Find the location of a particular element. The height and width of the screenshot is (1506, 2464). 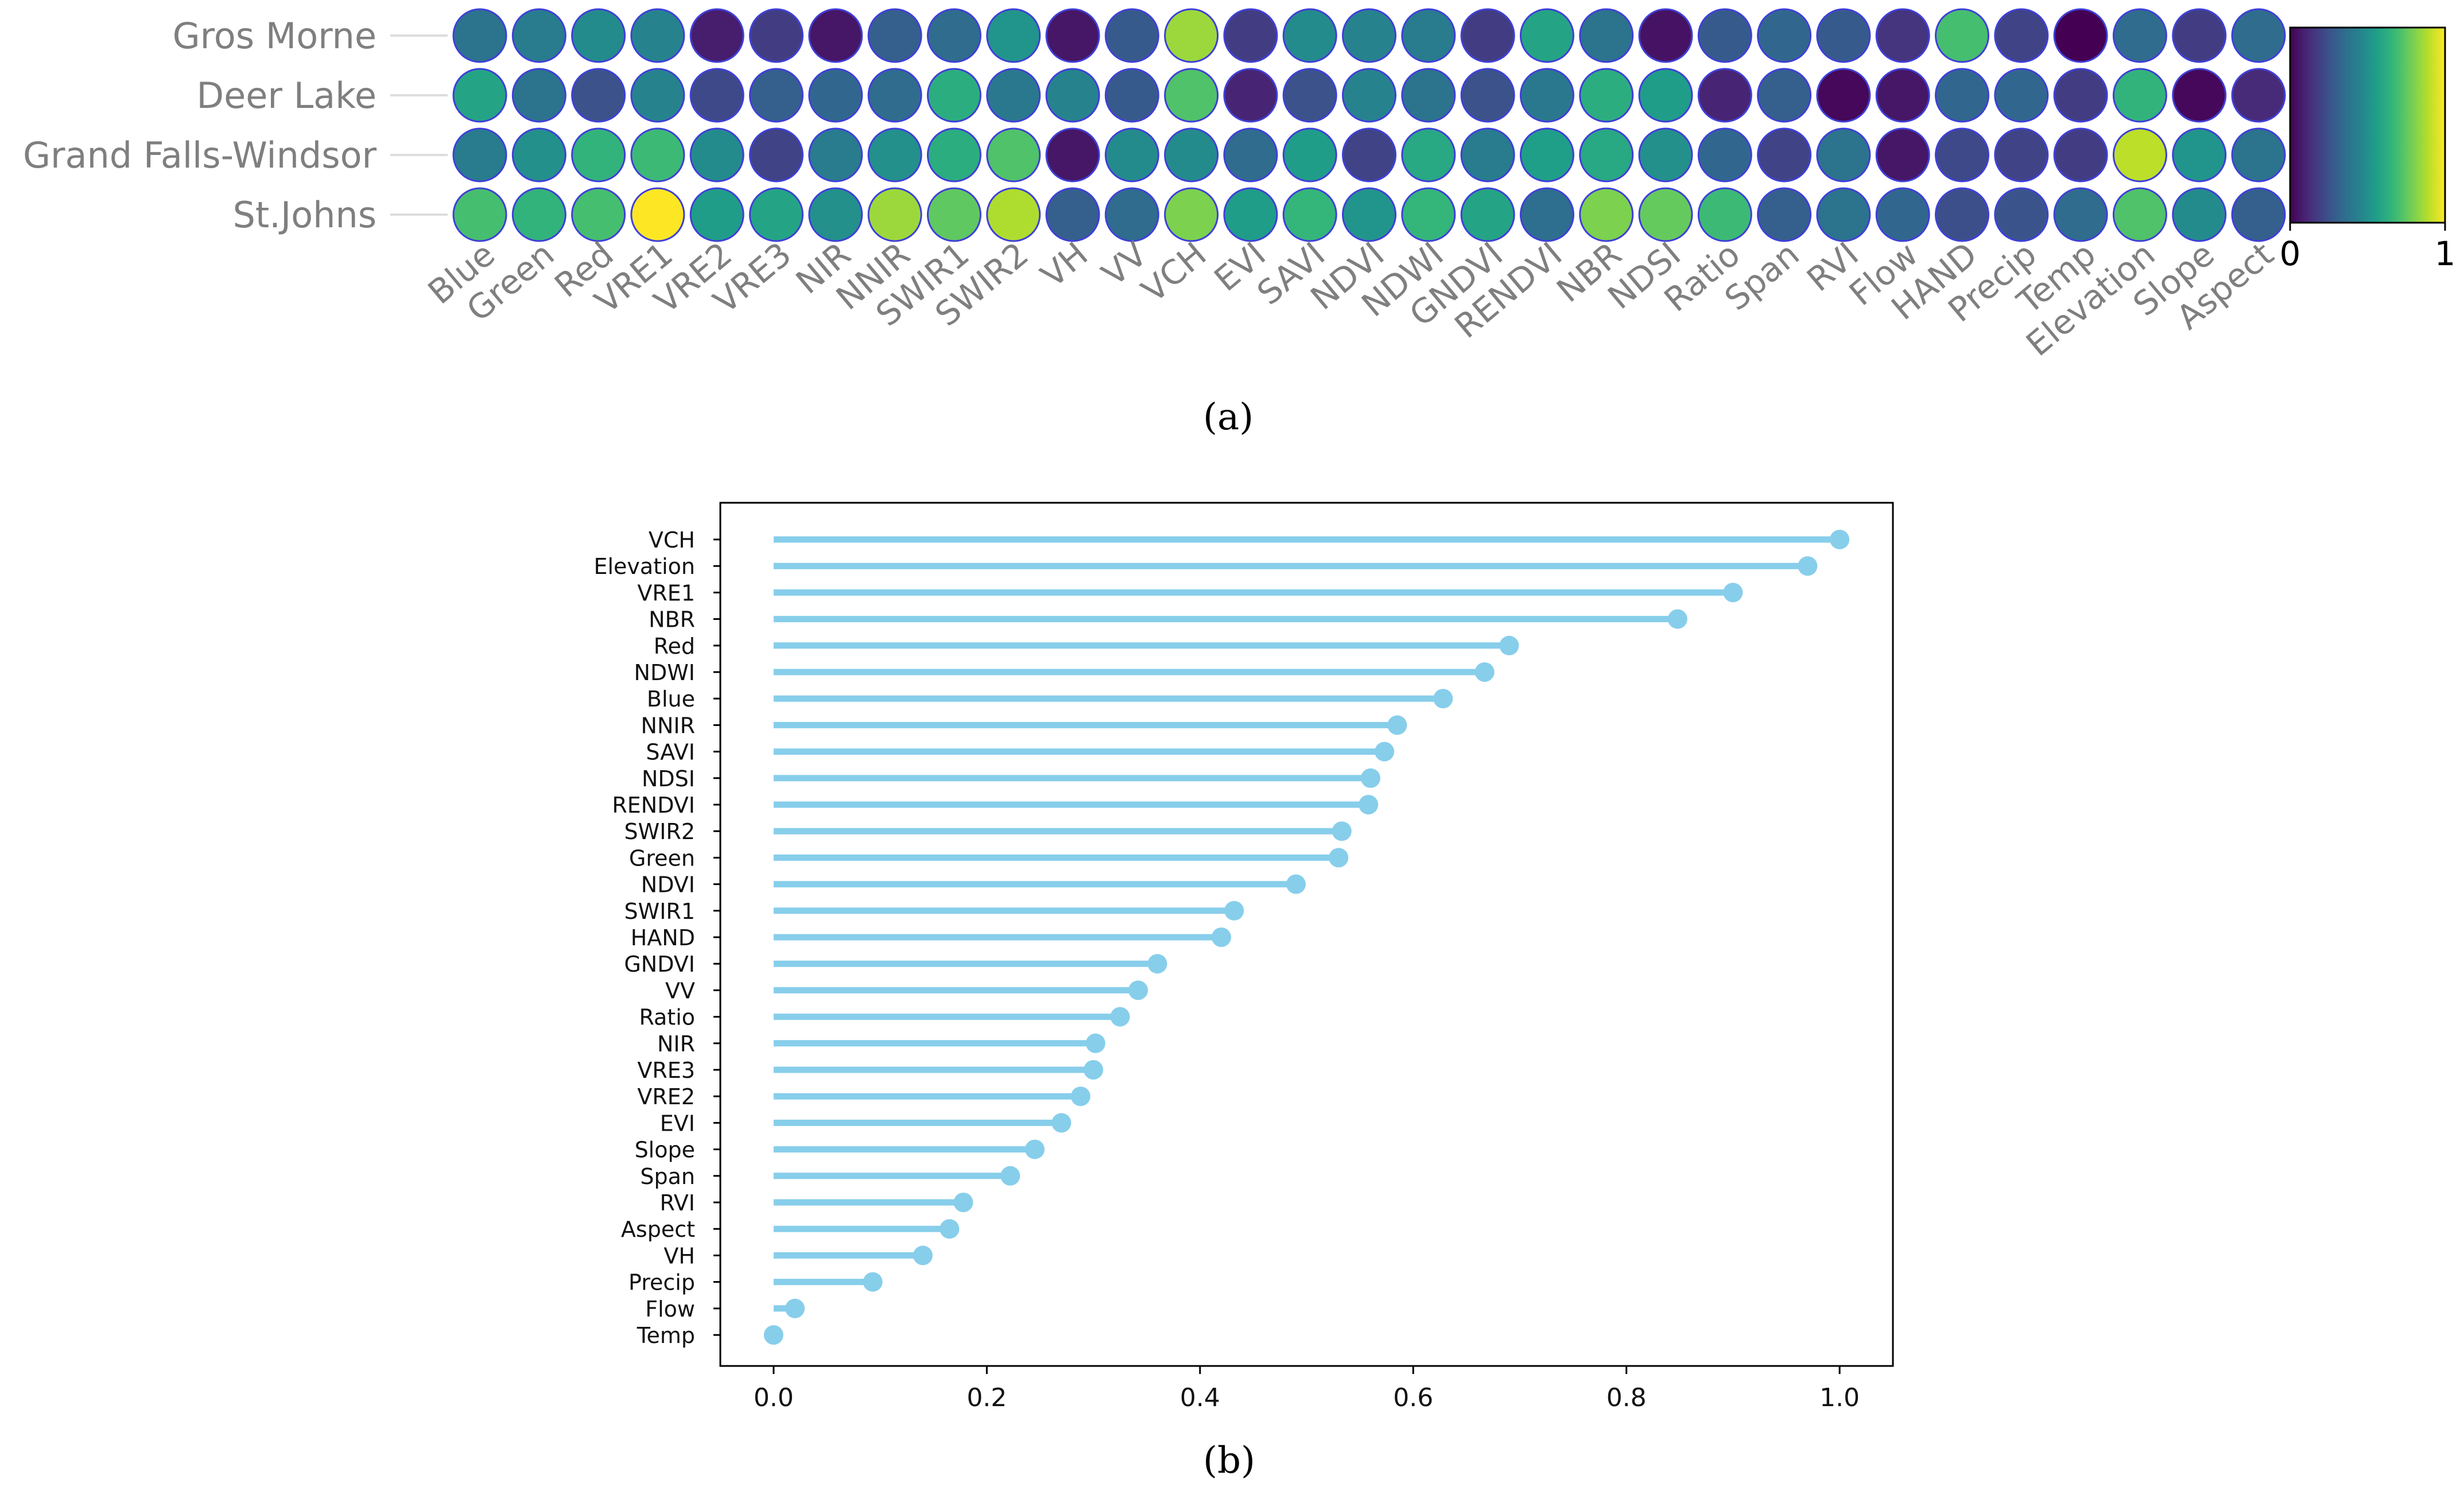

point-ratio is located at coordinates (1120, 1017).